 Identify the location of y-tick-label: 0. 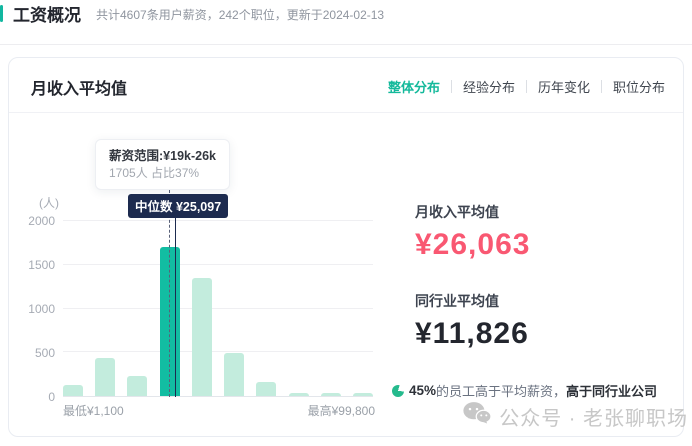
(51, 397).